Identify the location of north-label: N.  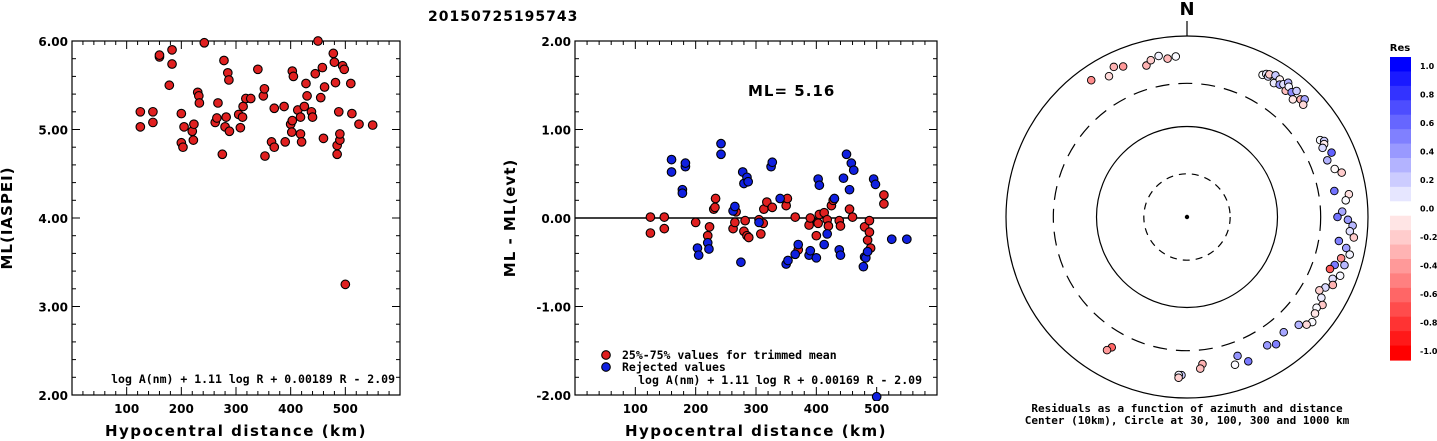
(1186, 10).